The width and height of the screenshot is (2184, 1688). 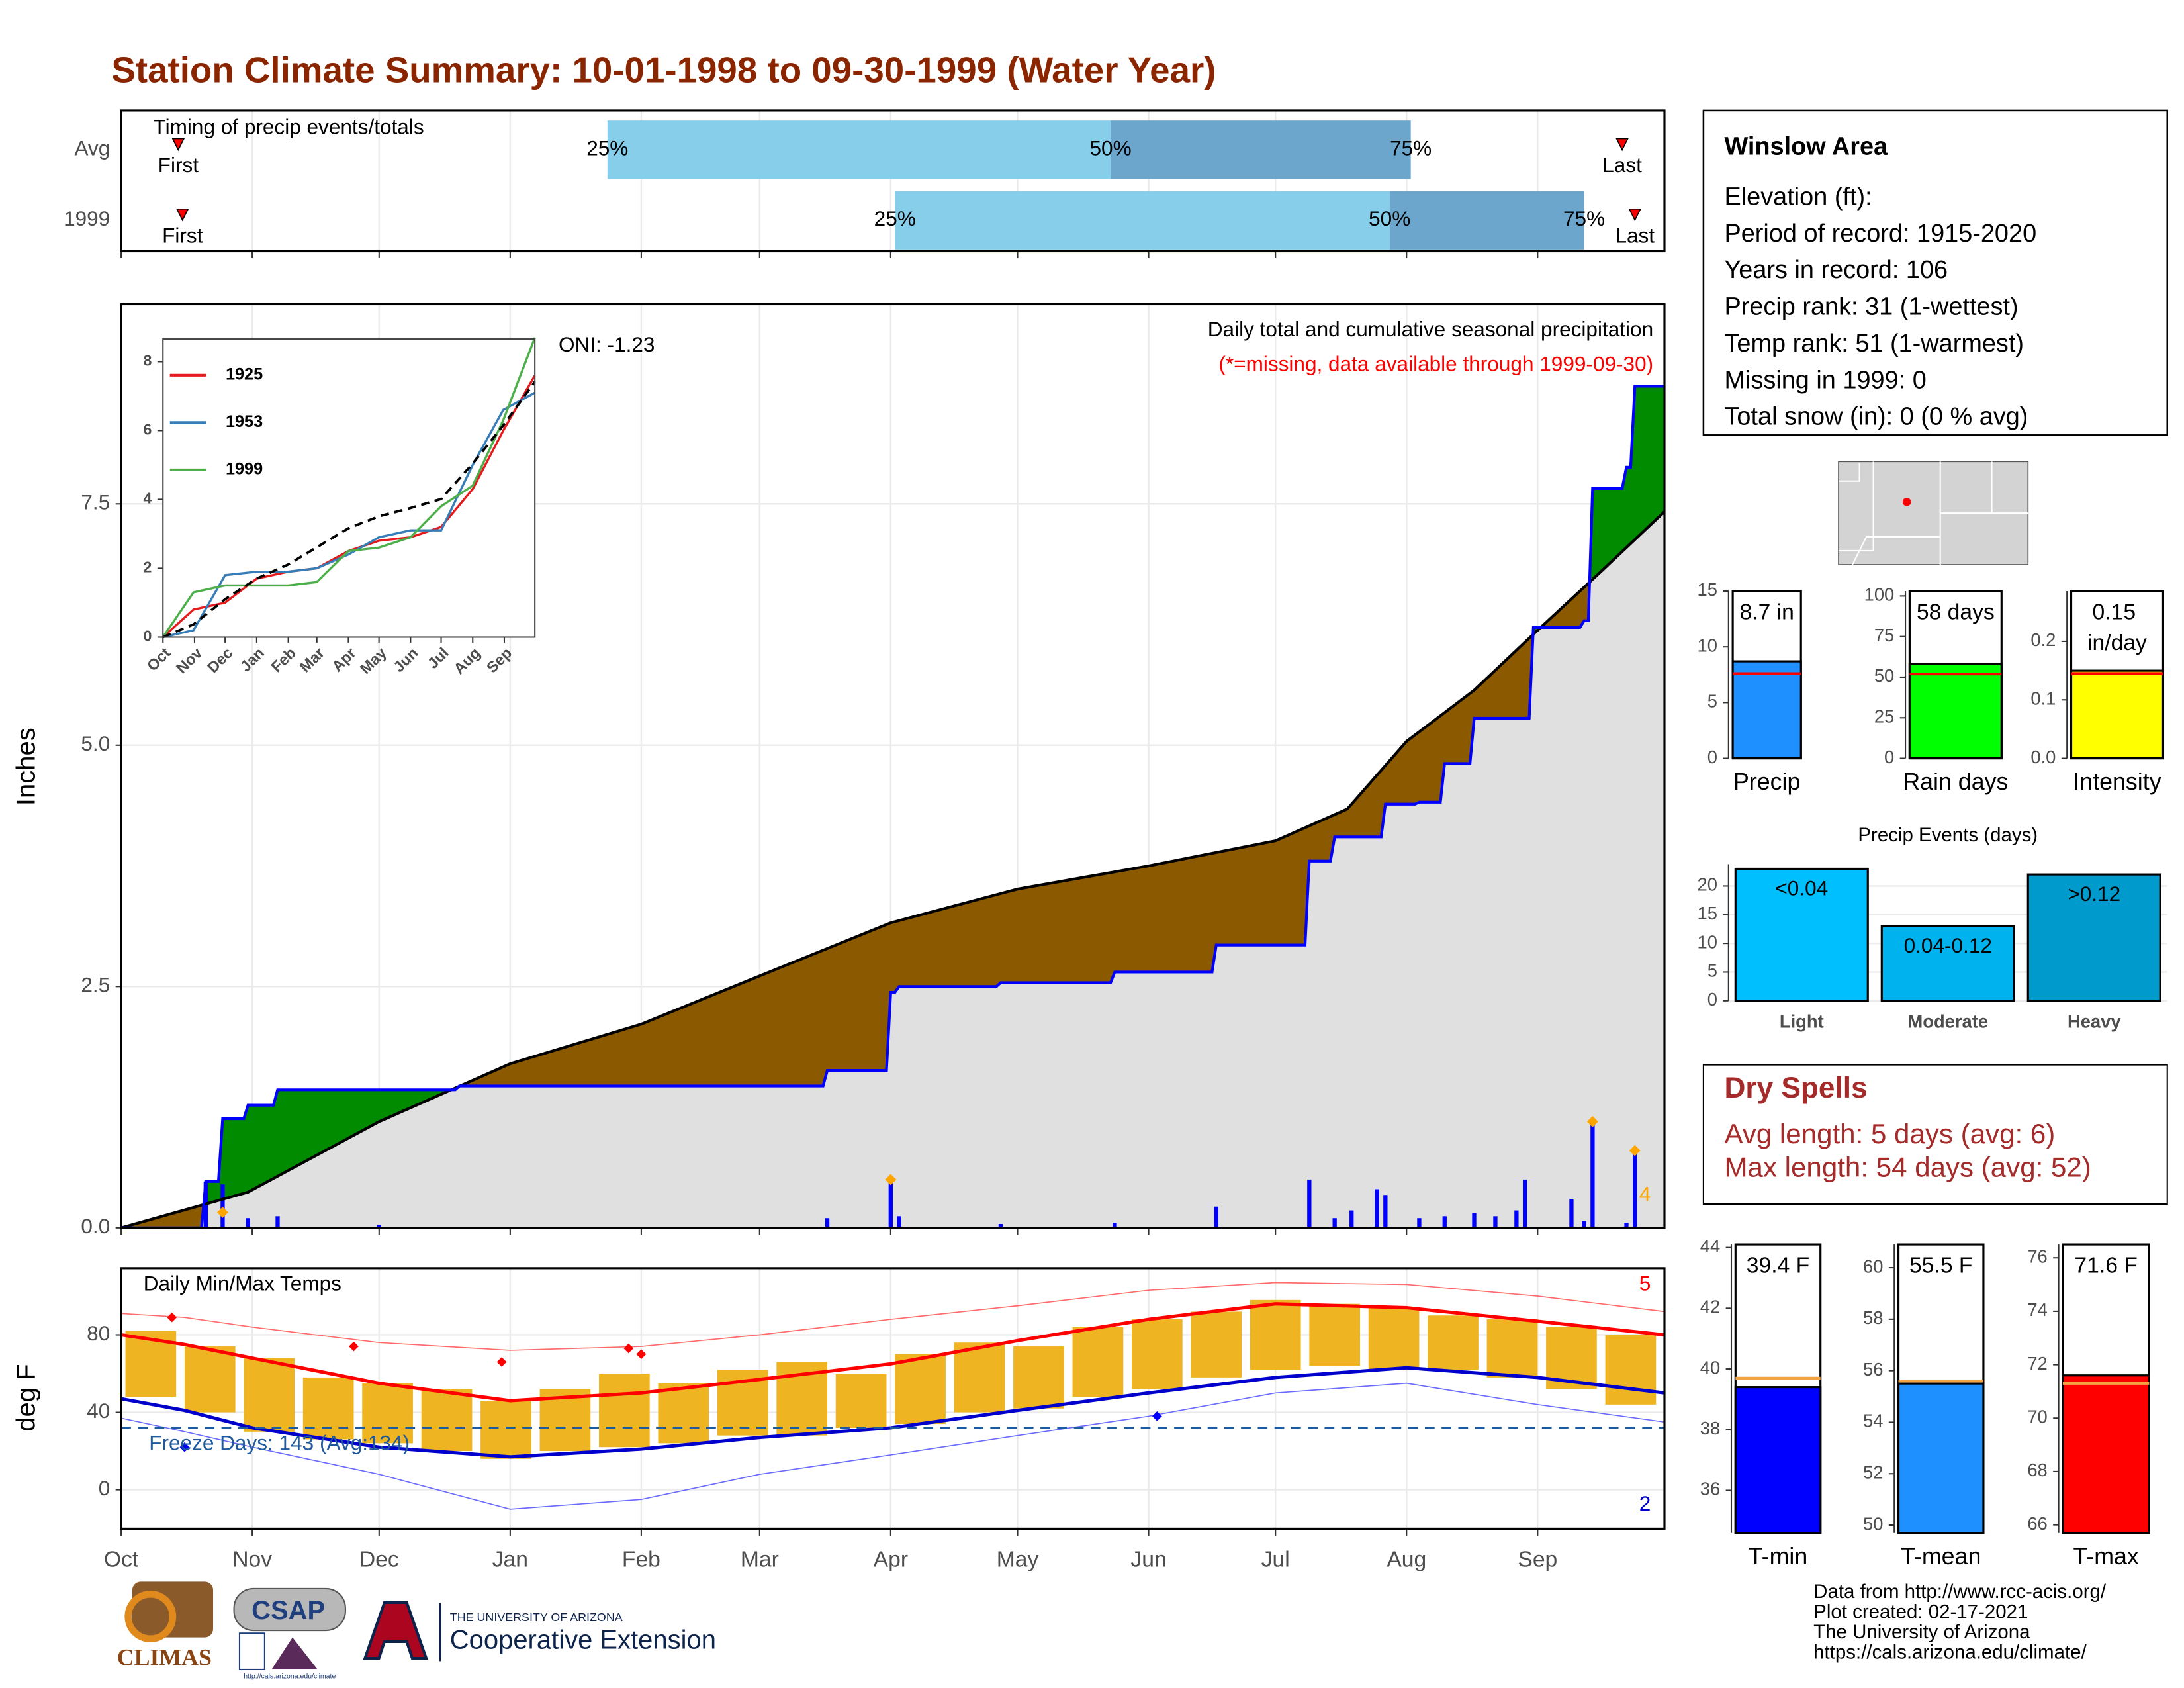 I want to click on event-marker, so click(x=182, y=215).